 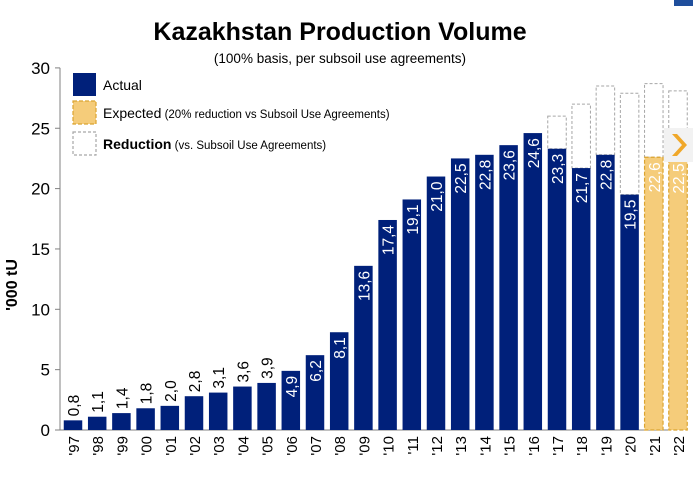 What do you see at coordinates (45, 370) in the screenshot?
I see `y-tick-label: 5` at bounding box center [45, 370].